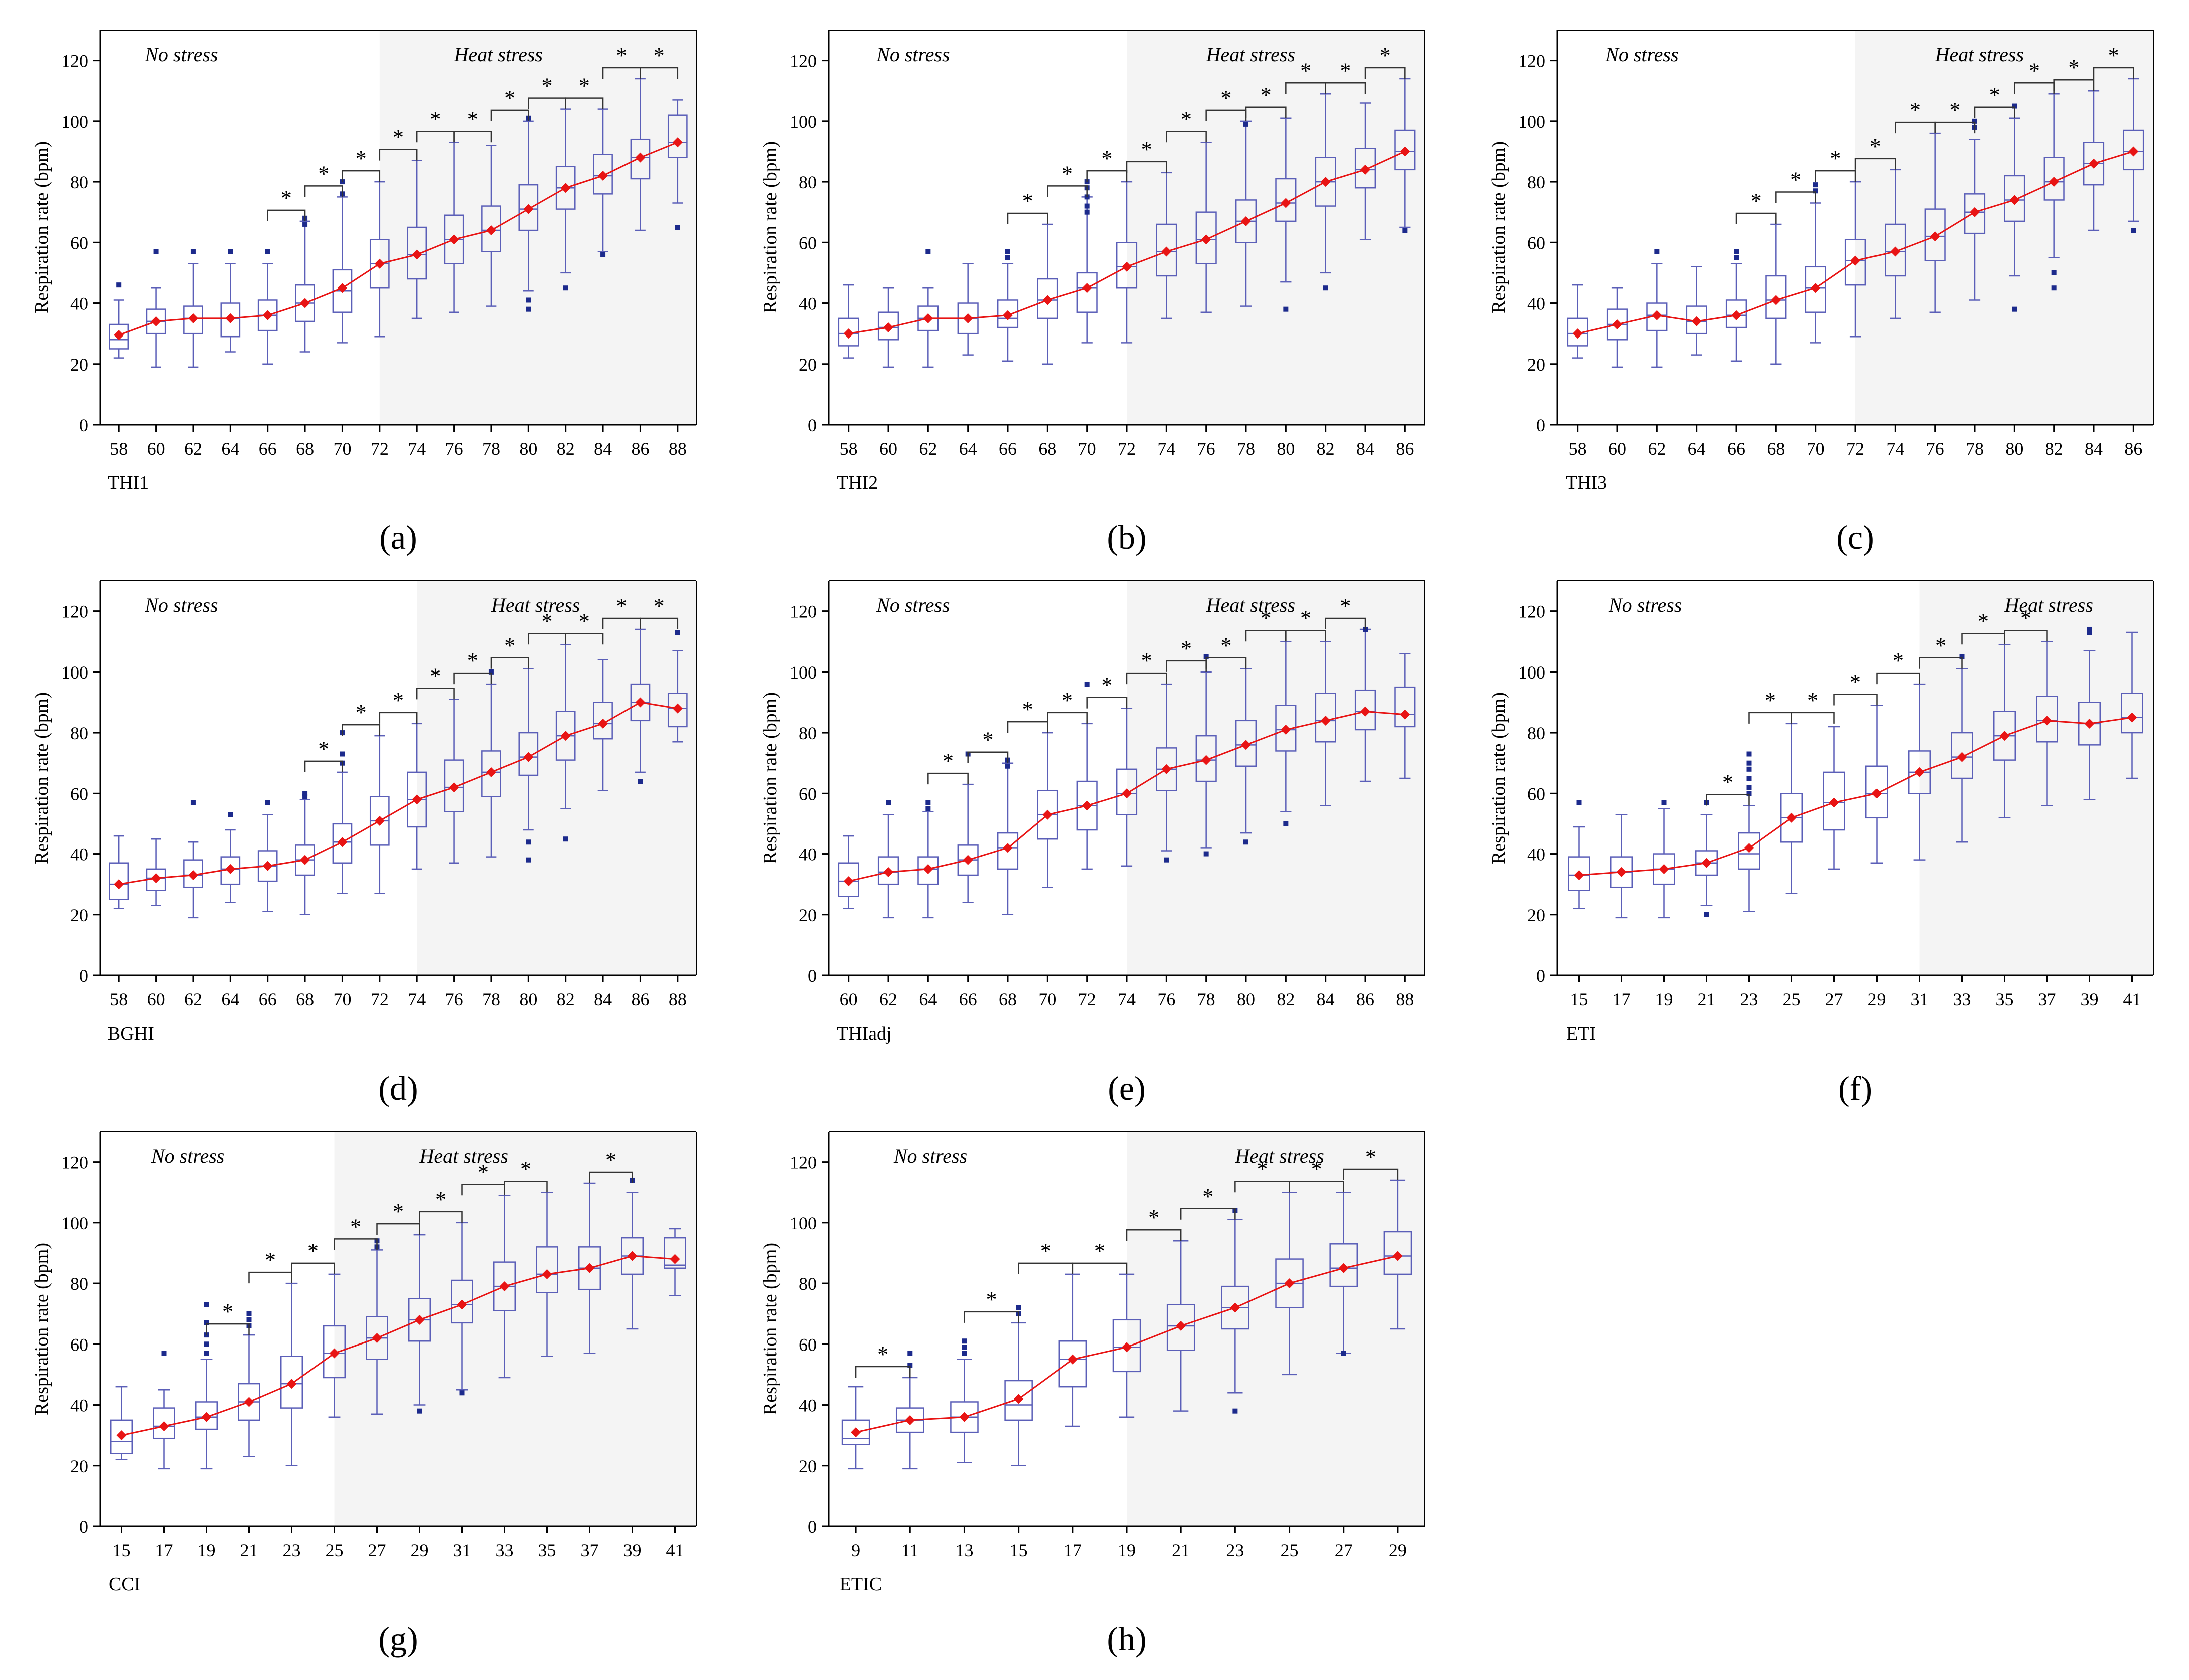  Describe the element at coordinates (861, 1584) in the screenshot. I see `x-axis-title: ETIC` at that location.